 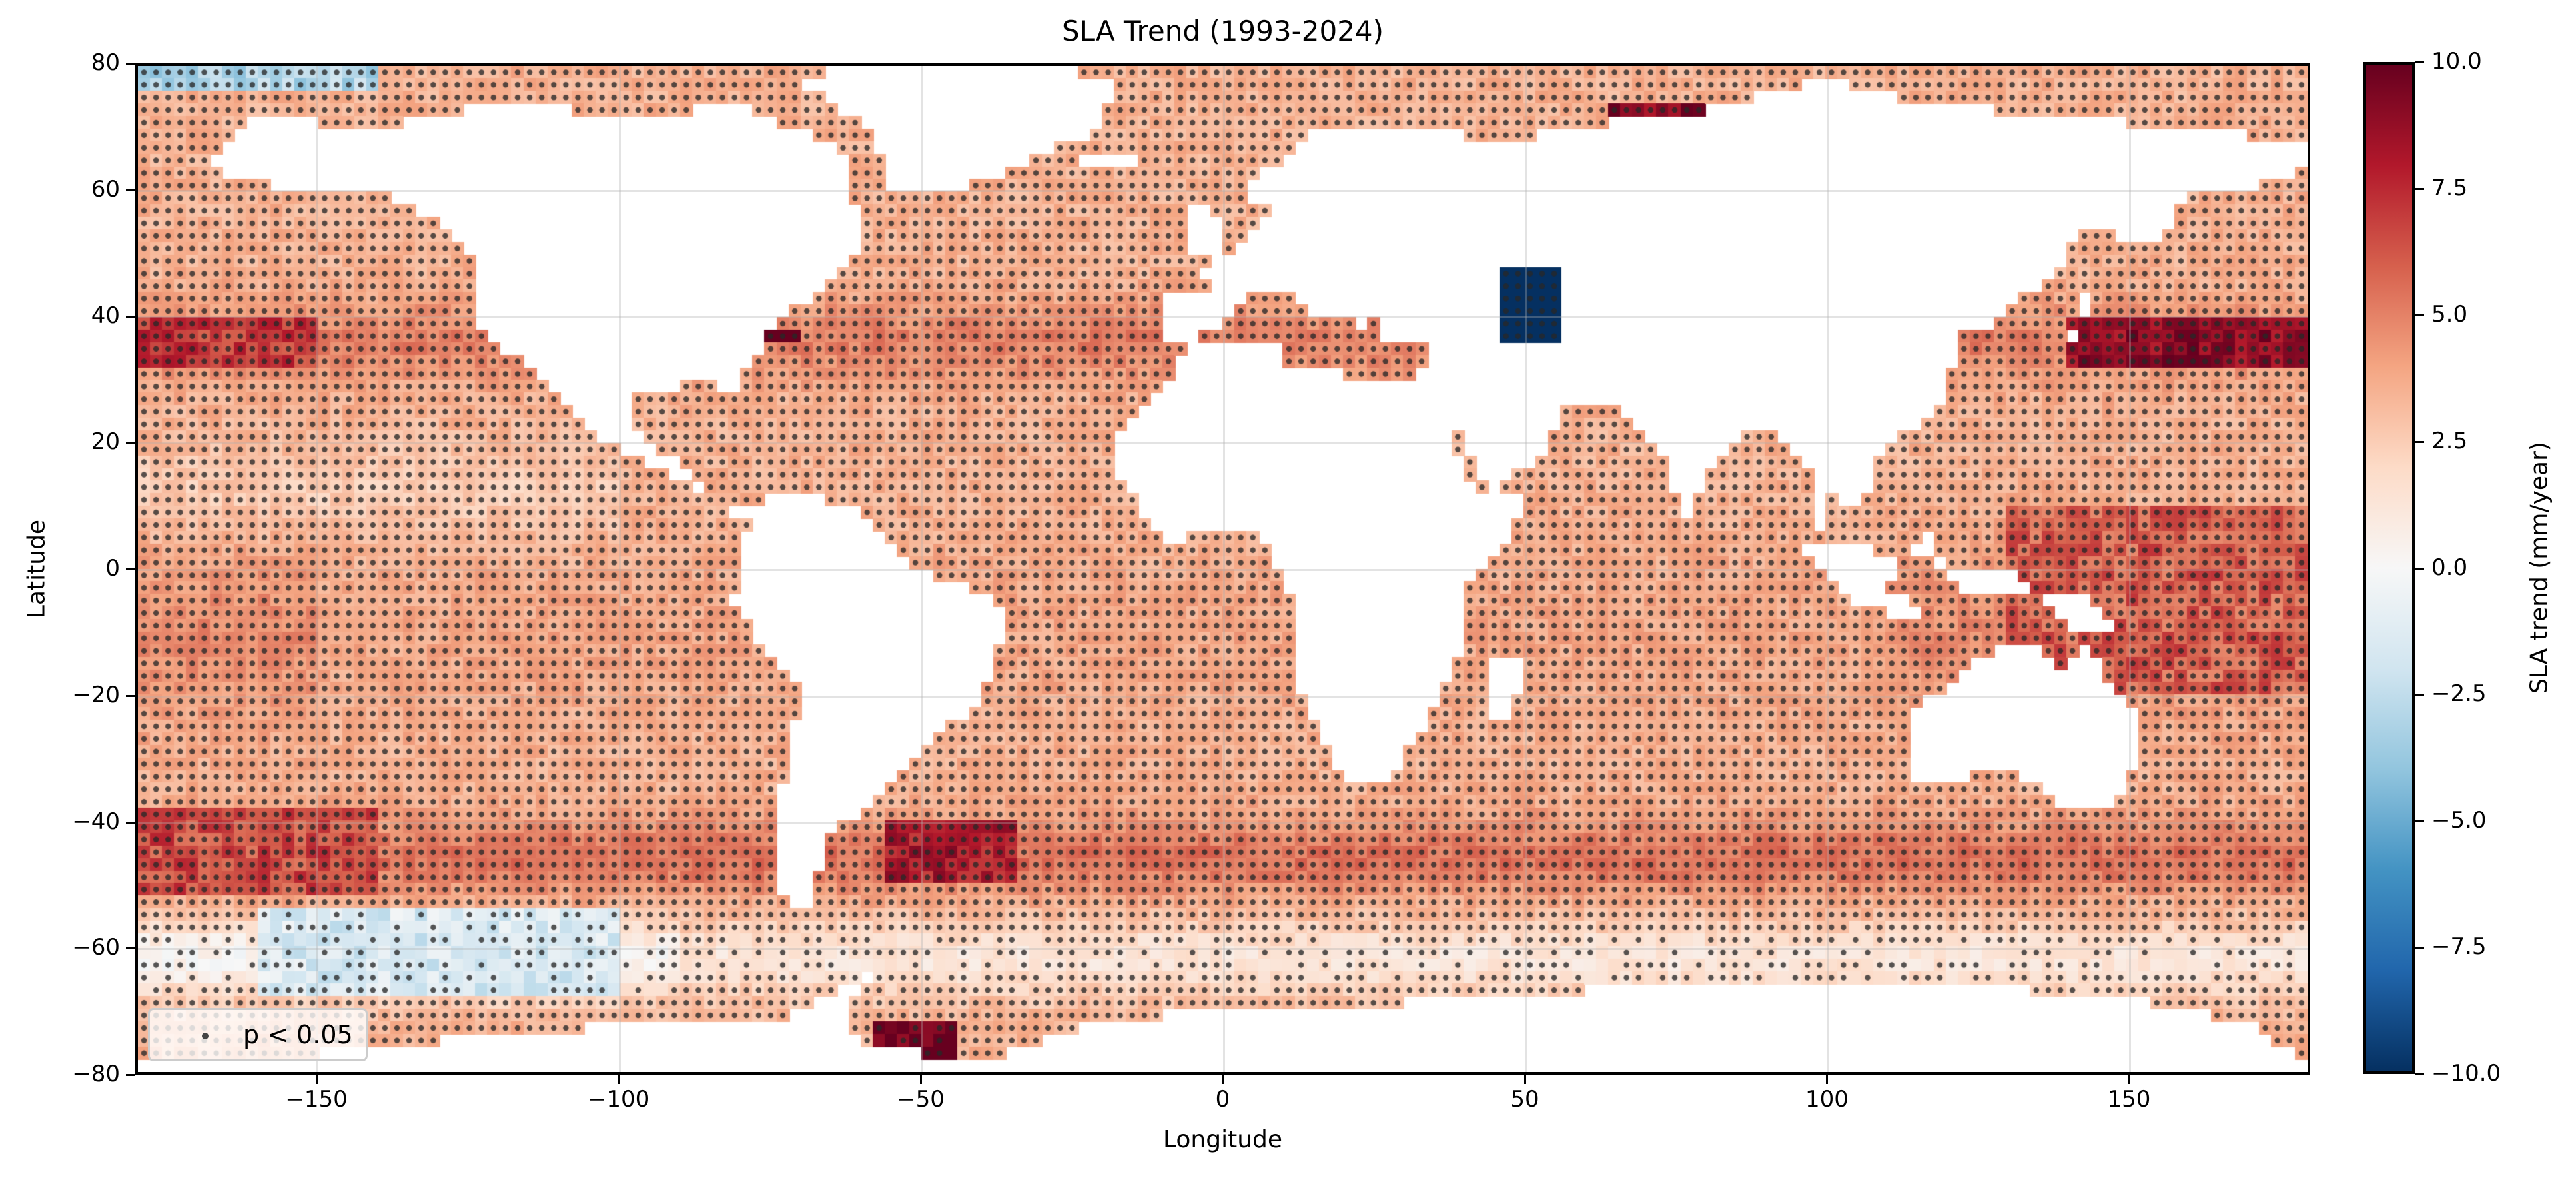 I want to click on legend: p < 0.05, so click(x=258, y=1034).